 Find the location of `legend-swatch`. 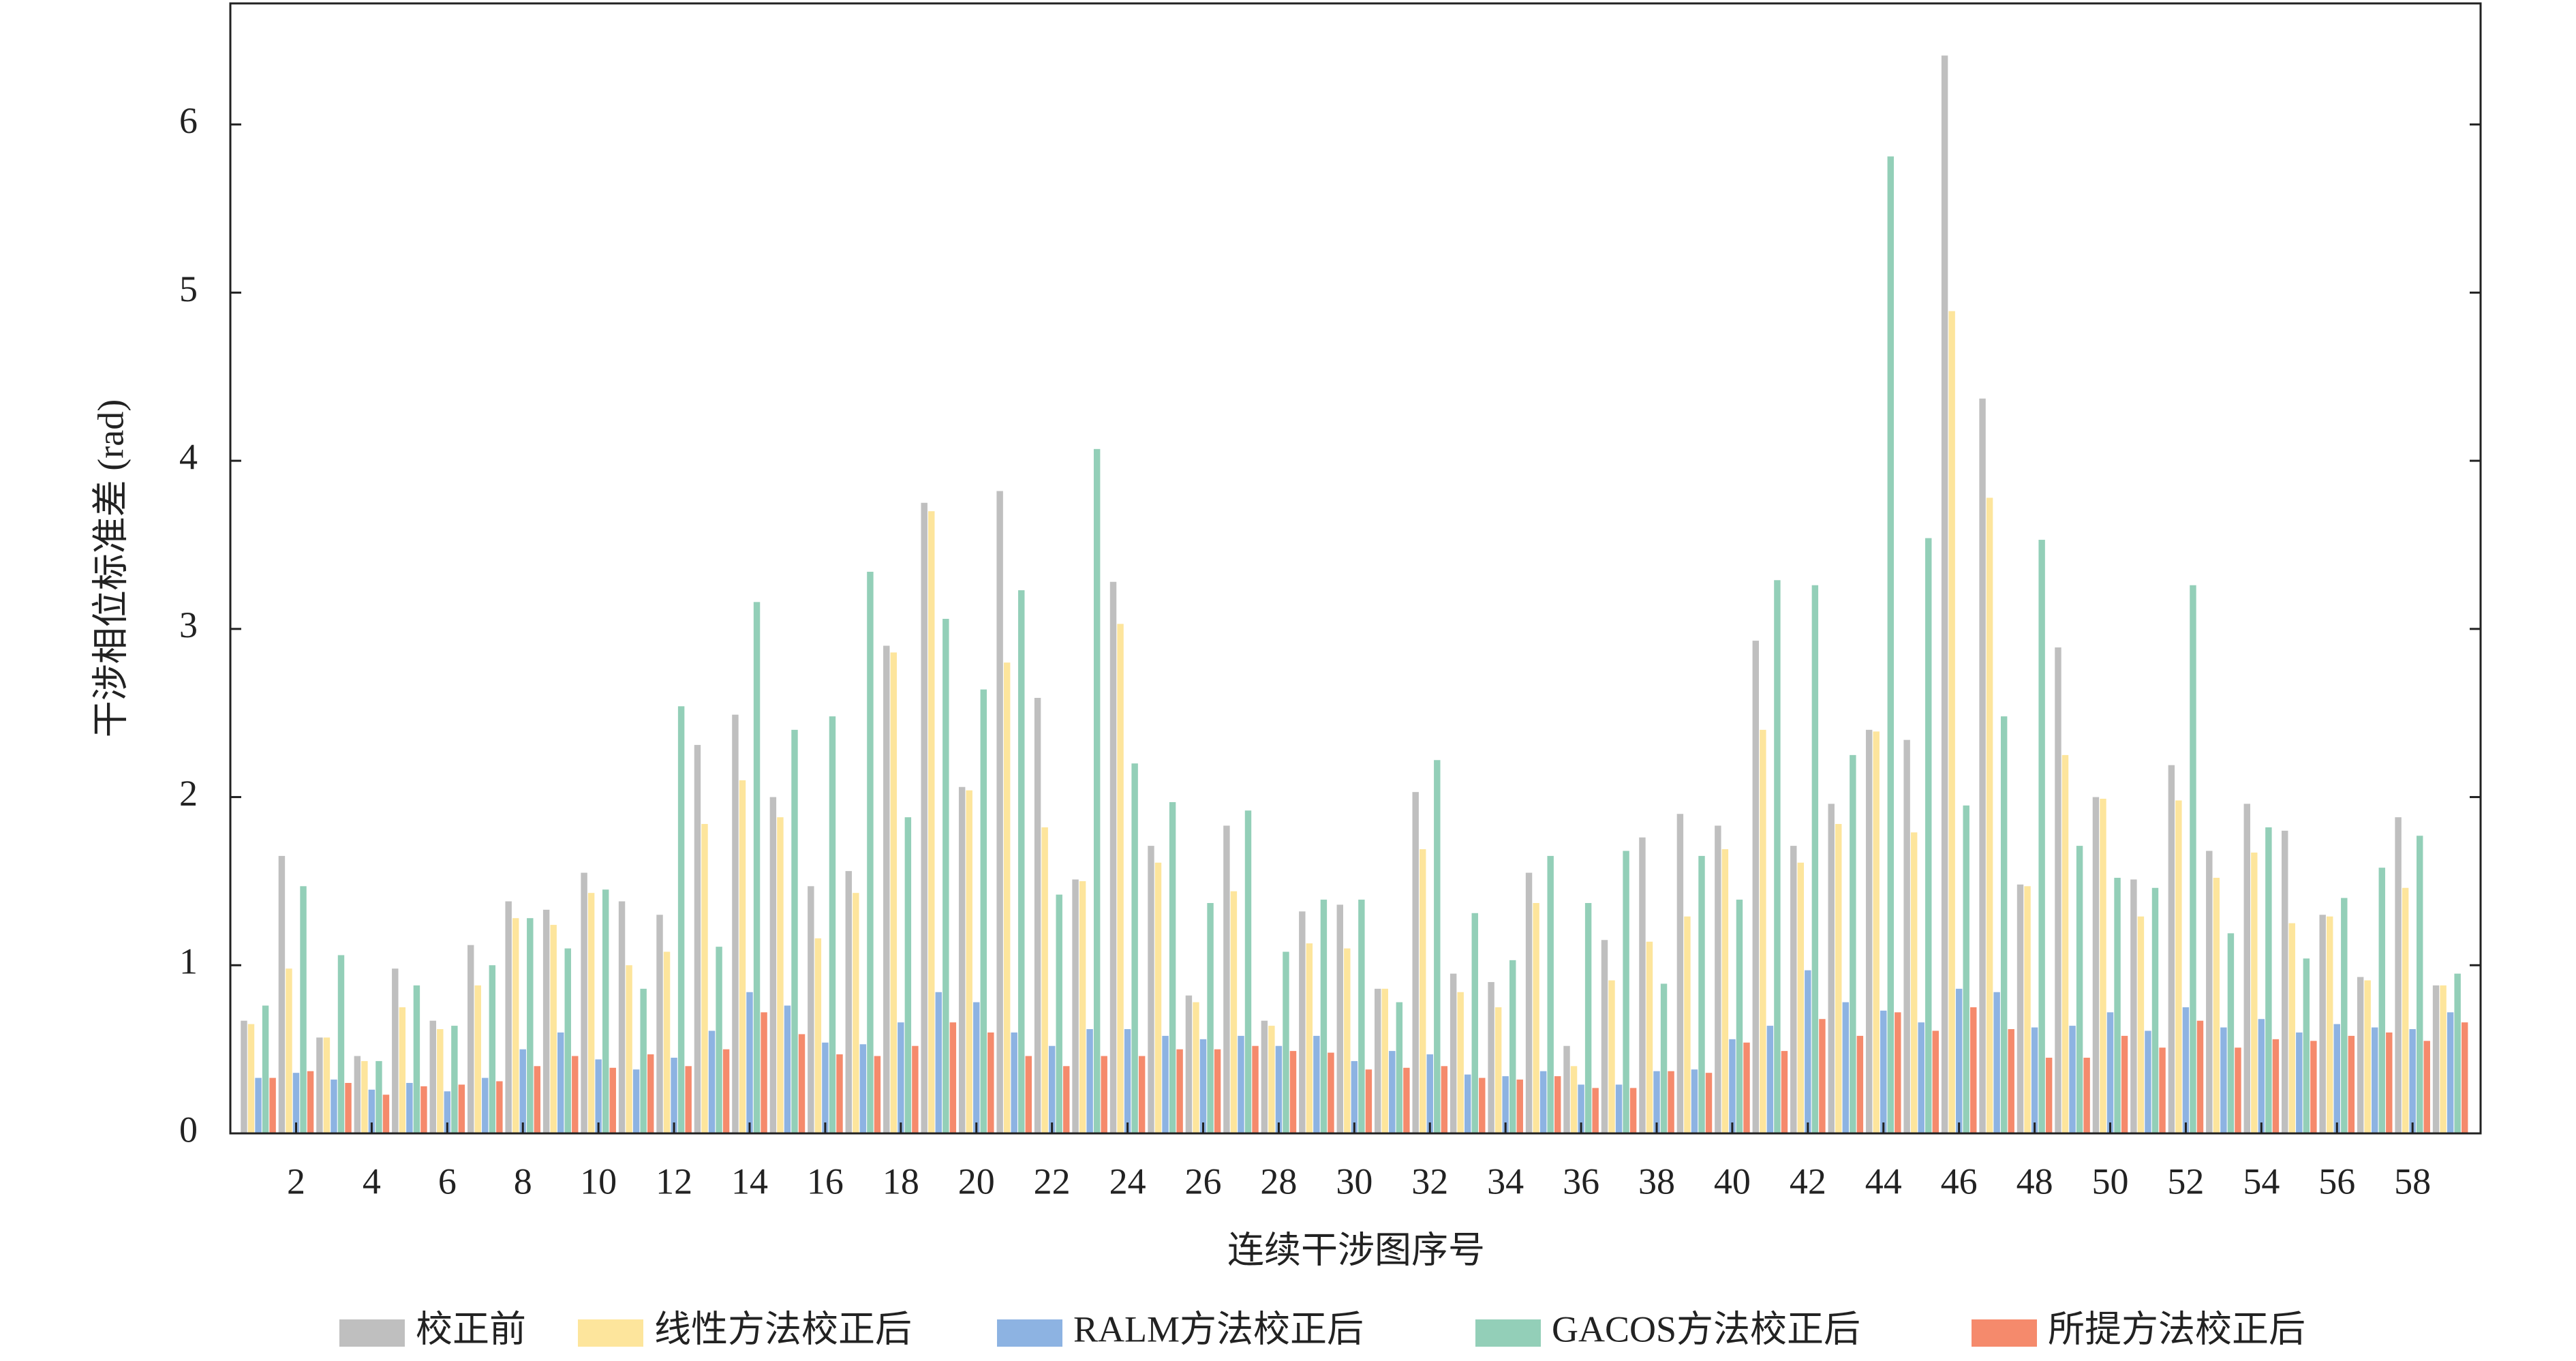

legend-swatch is located at coordinates (1029, 1333).